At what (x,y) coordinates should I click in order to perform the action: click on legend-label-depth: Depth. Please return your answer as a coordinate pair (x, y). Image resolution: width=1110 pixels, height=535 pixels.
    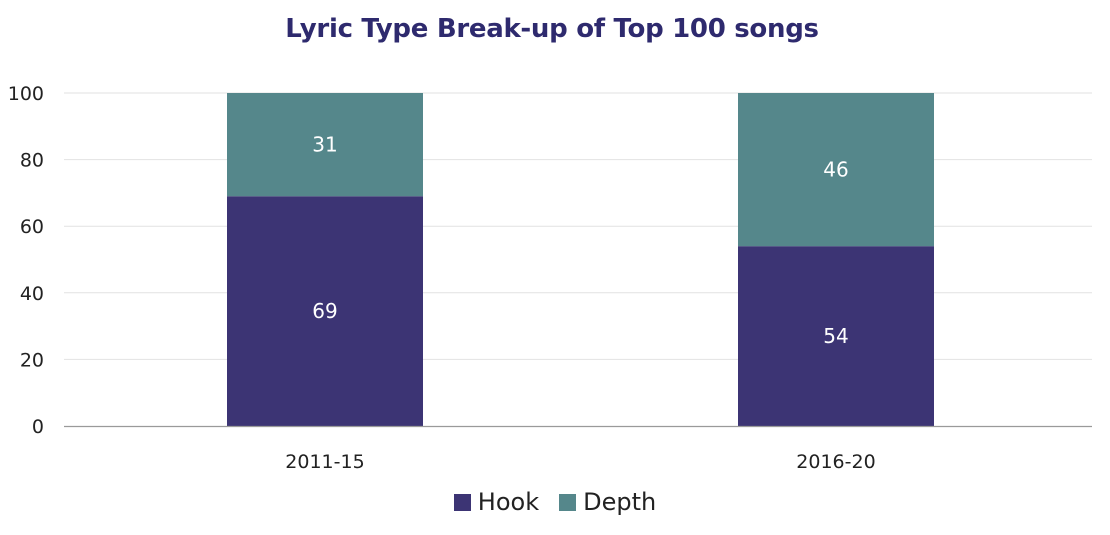
    Looking at the image, I should click on (620, 502).